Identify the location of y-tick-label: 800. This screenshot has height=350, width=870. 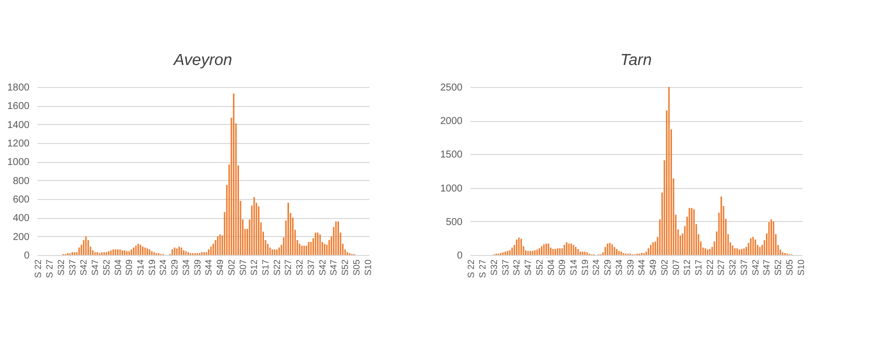
(21, 181).